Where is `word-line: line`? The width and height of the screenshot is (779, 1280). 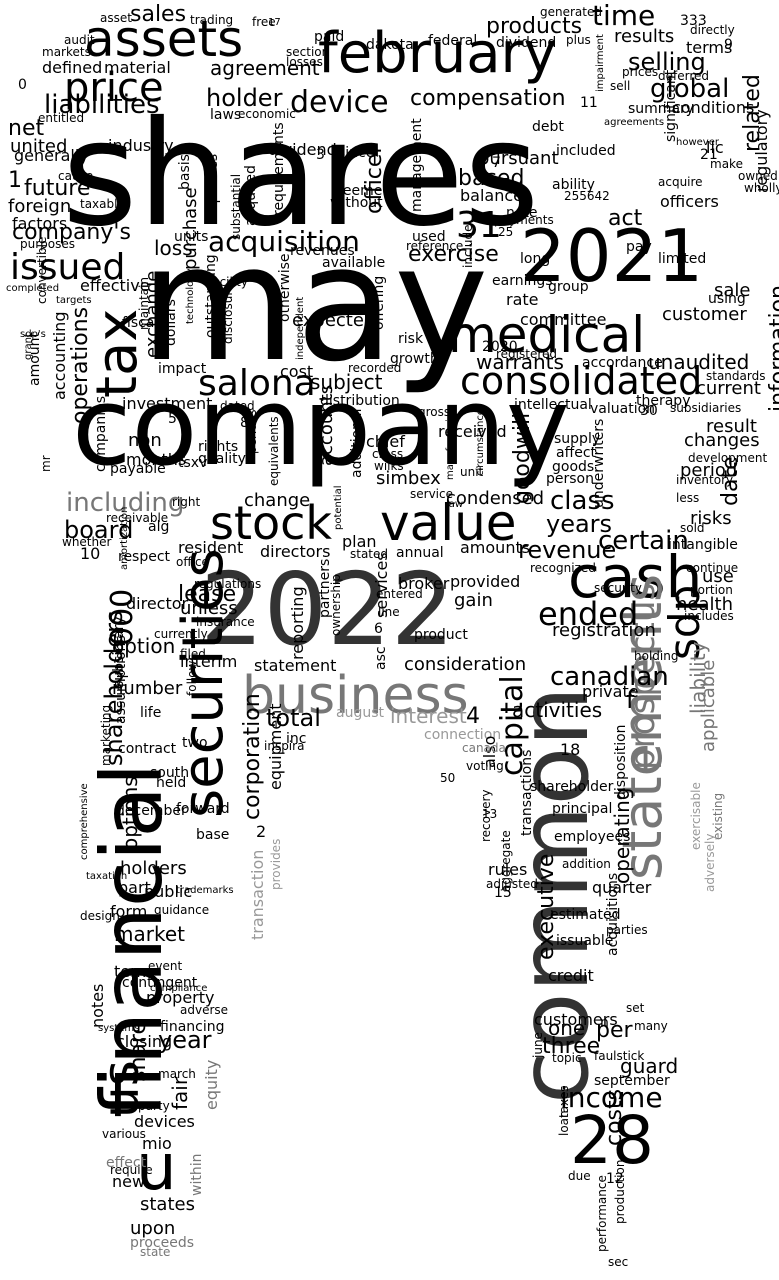
word-line: line is located at coordinates (389, 612).